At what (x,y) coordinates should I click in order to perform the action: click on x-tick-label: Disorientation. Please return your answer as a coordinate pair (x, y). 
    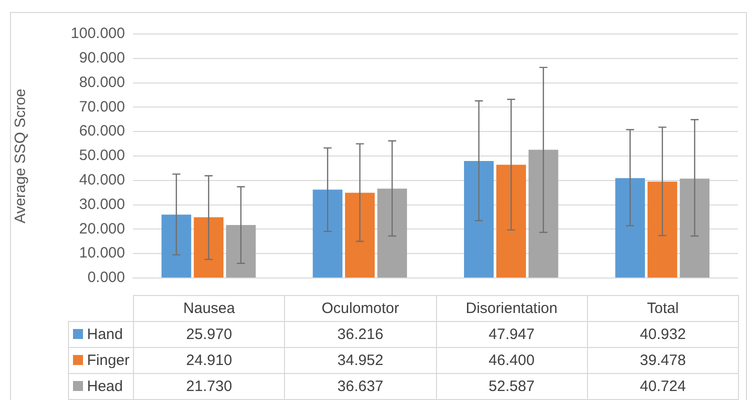
    Looking at the image, I should click on (512, 309).